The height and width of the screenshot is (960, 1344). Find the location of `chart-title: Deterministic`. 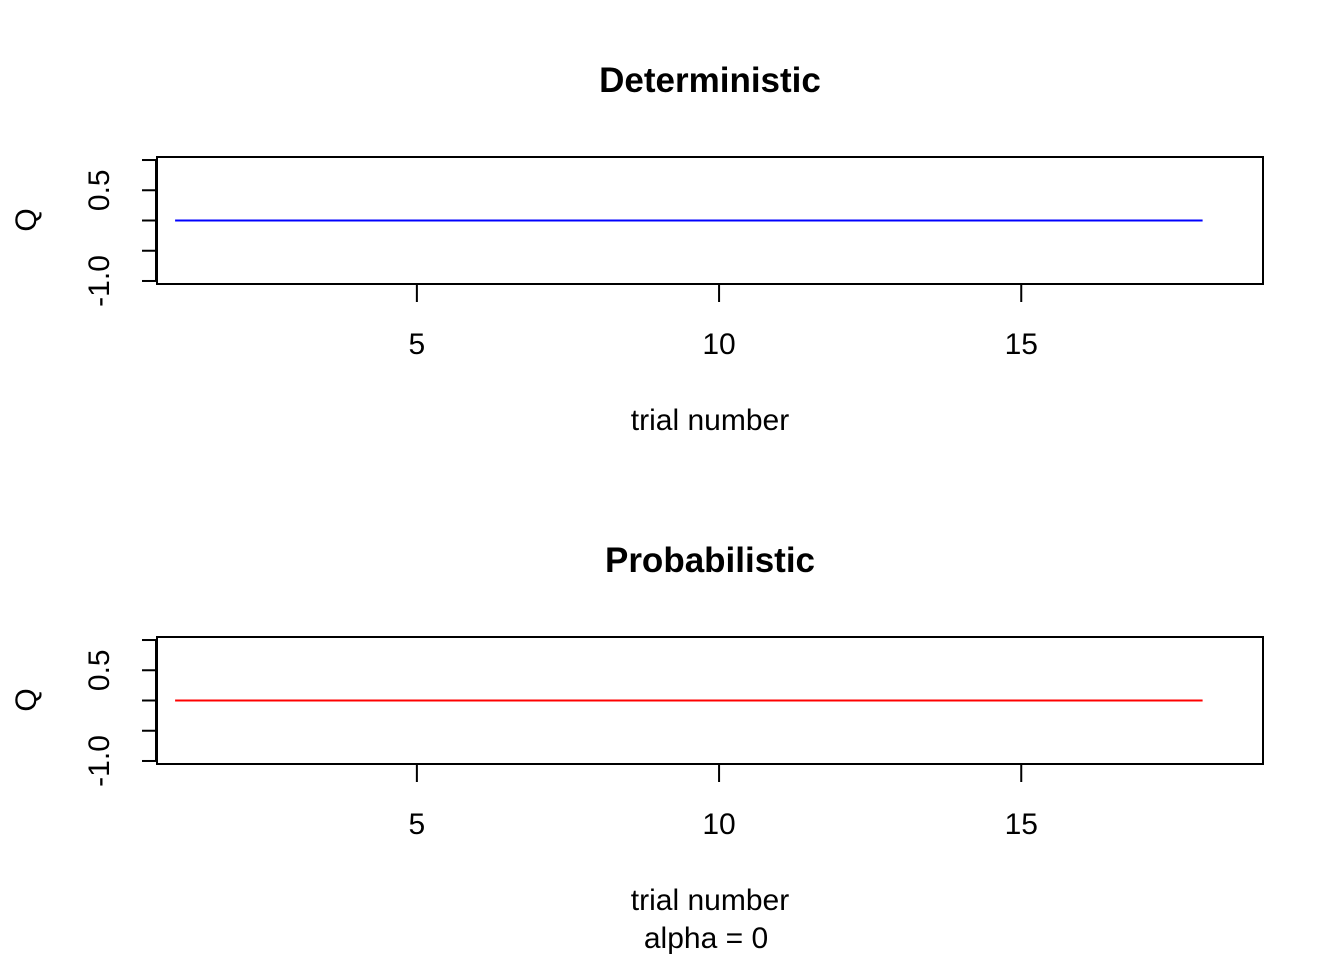

chart-title: Deterministic is located at coordinates (710, 80).